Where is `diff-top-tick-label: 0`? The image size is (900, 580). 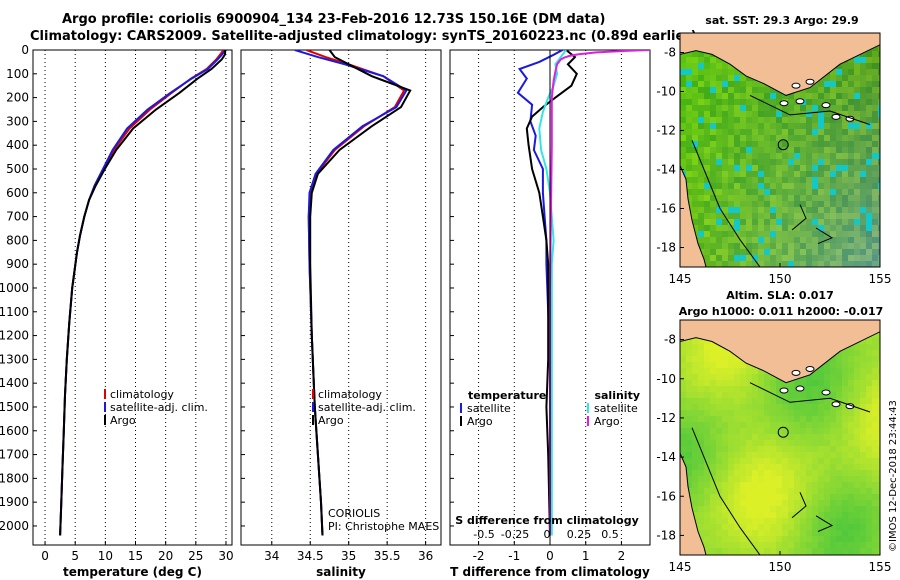
diff-top-tick-label: 0 is located at coordinates (547, 534).